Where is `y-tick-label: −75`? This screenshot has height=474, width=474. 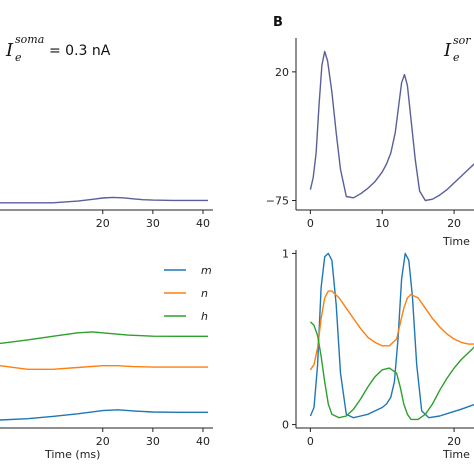
y-tick-label: −75 is located at coordinates (277, 201).